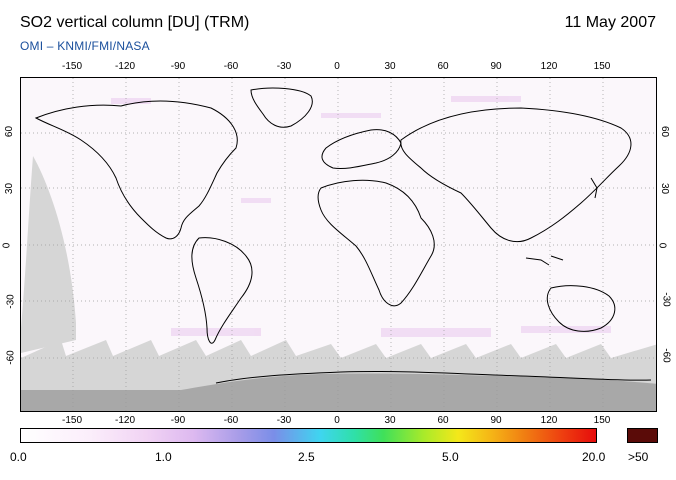  Describe the element at coordinates (11, 301) in the screenshot. I see `lat-tick-left: -30` at that location.